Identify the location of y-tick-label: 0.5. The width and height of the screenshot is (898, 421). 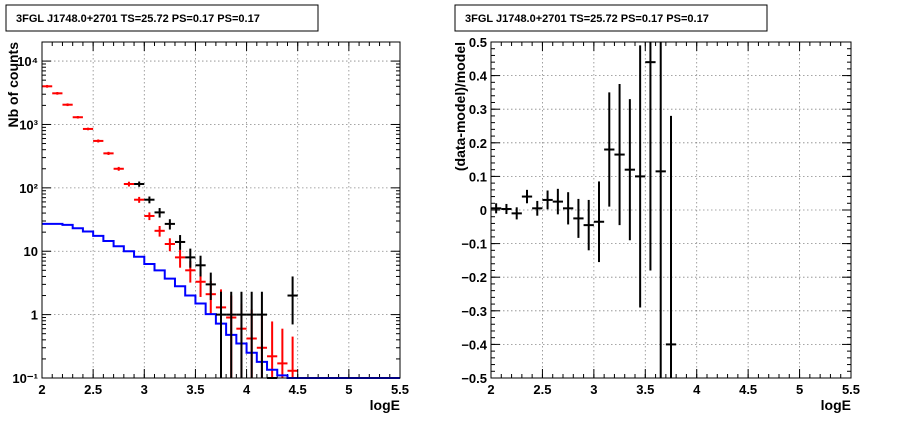
(478, 42).